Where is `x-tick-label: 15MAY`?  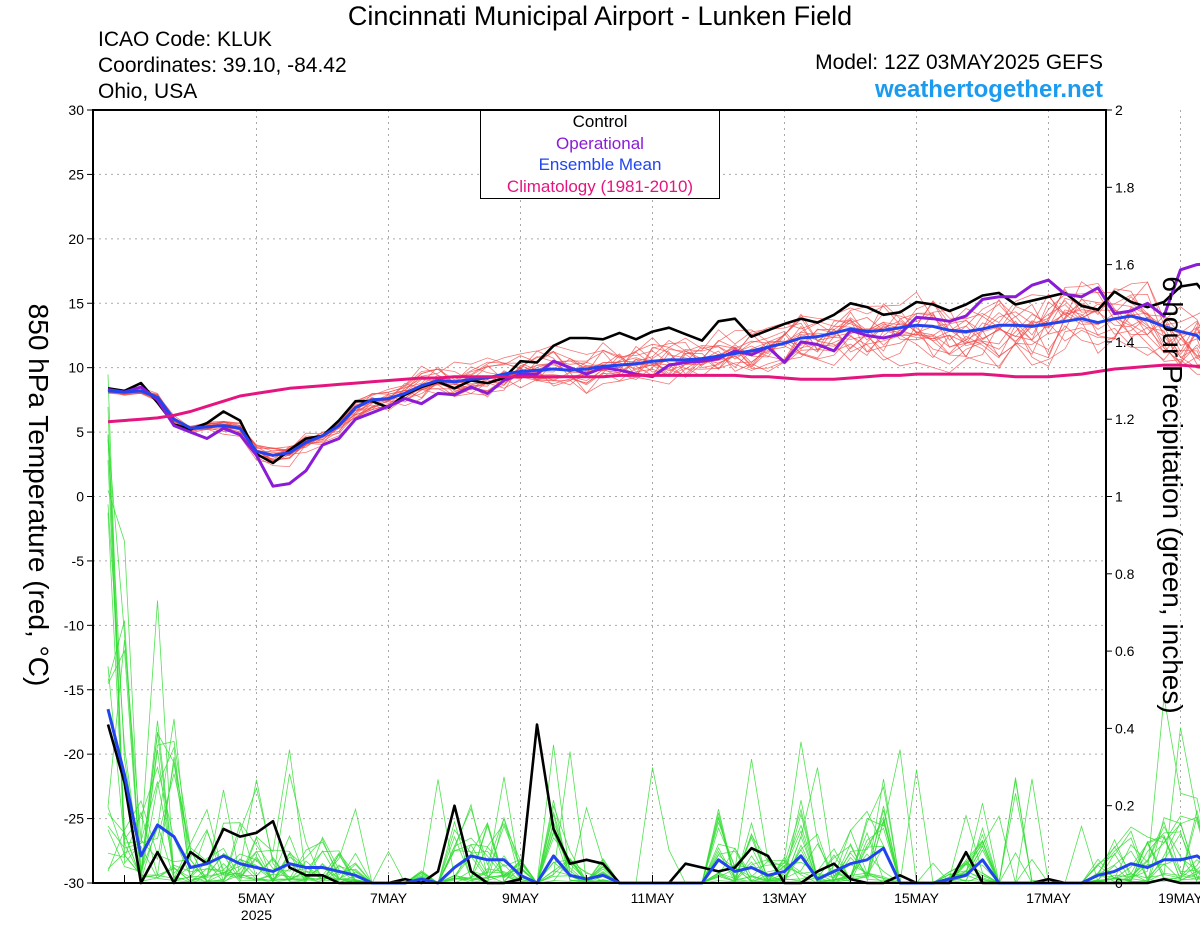 x-tick-label: 15MAY is located at coordinates (917, 898).